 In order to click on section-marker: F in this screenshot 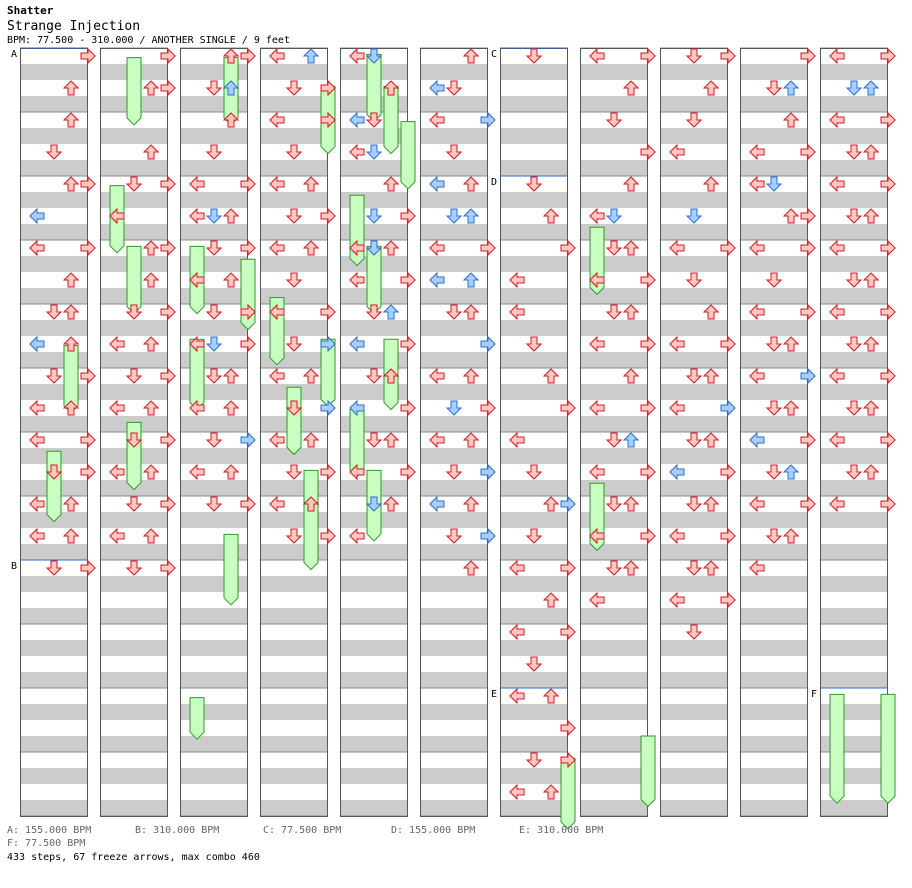, I will do `click(814, 694)`.